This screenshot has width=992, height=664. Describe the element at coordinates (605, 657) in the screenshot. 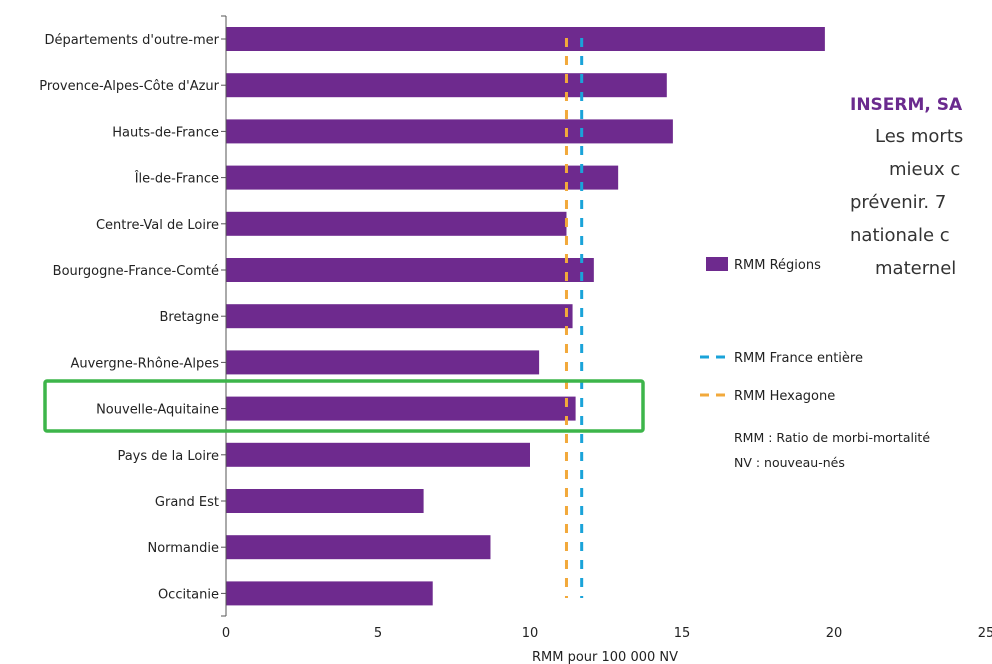

I see `x-axis-title: RMM pour 100 000 NV` at that location.